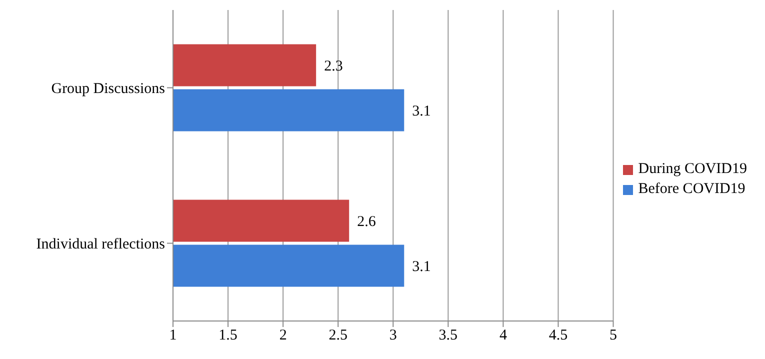  I want to click on x-tick-label: 2, so click(283, 336).